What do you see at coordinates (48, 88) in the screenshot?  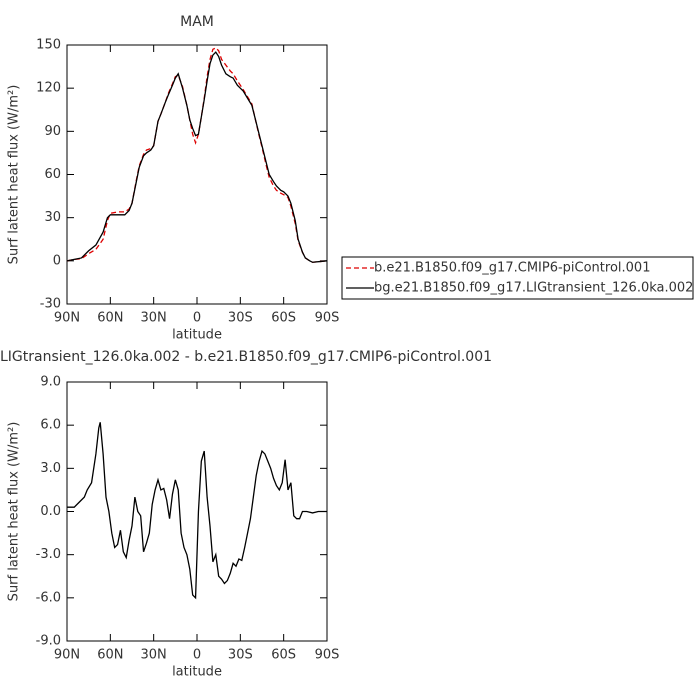 I see `y-tick-label: 120` at bounding box center [48, 88].